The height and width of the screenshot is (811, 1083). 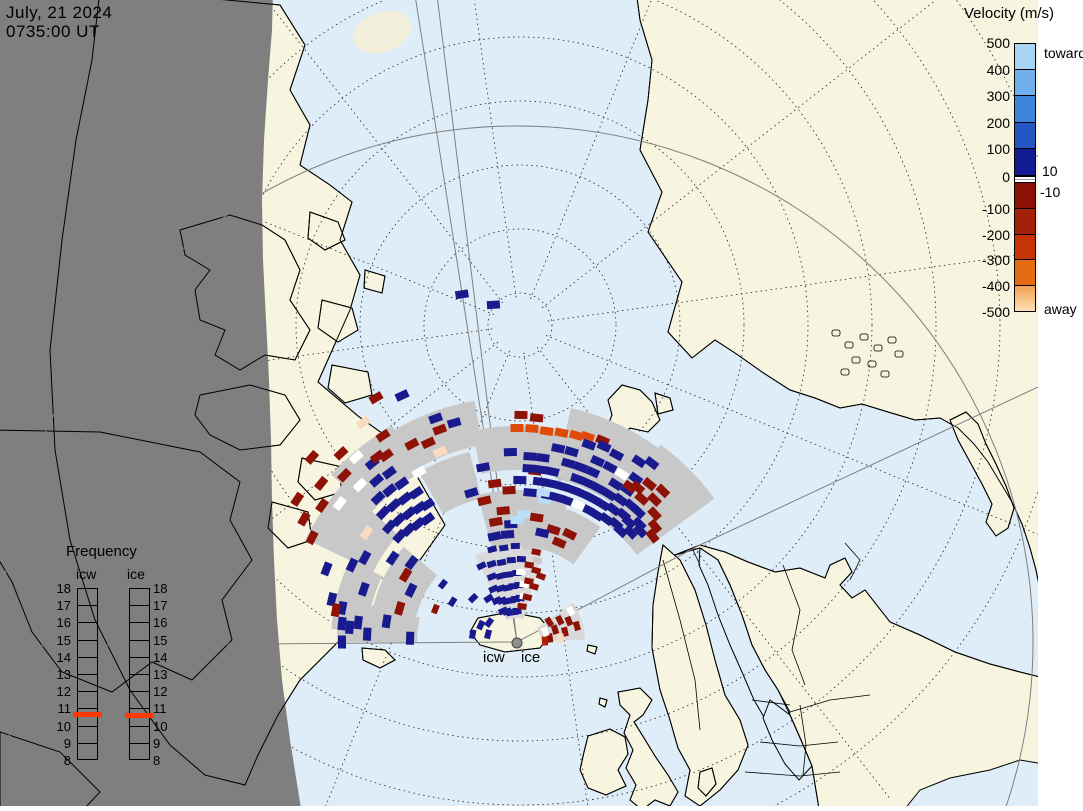 I want to click on frequency-scale-label-right: 13, so click(x=160, y=674).